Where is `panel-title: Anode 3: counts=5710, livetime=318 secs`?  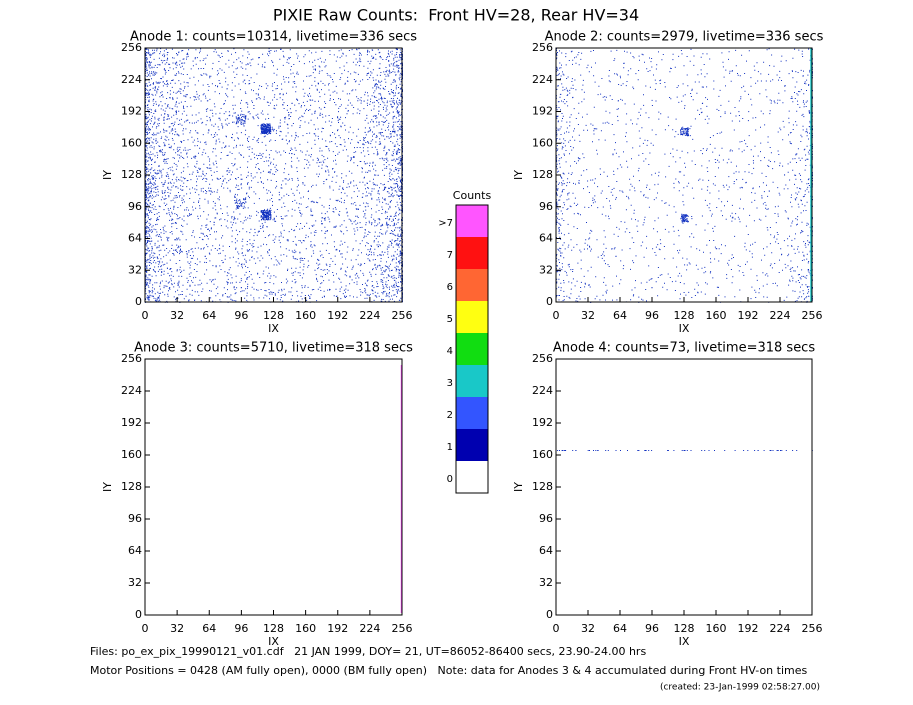
panel-title: Anode 3: counts=5710, livetime=318 secs is located at coordinates (273, 348).